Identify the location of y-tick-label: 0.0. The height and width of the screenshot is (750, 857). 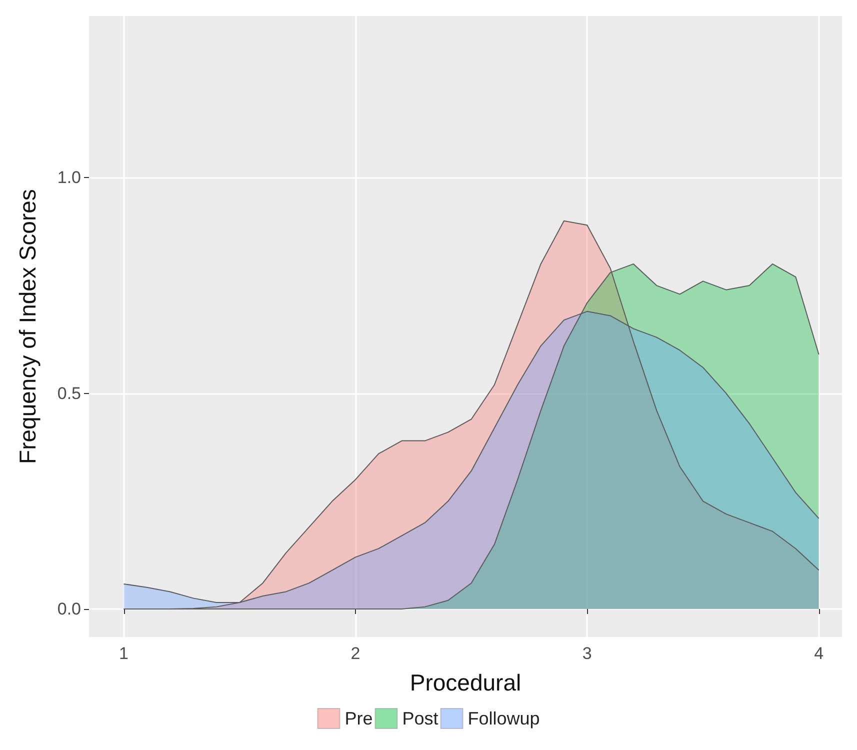
(69, 608).